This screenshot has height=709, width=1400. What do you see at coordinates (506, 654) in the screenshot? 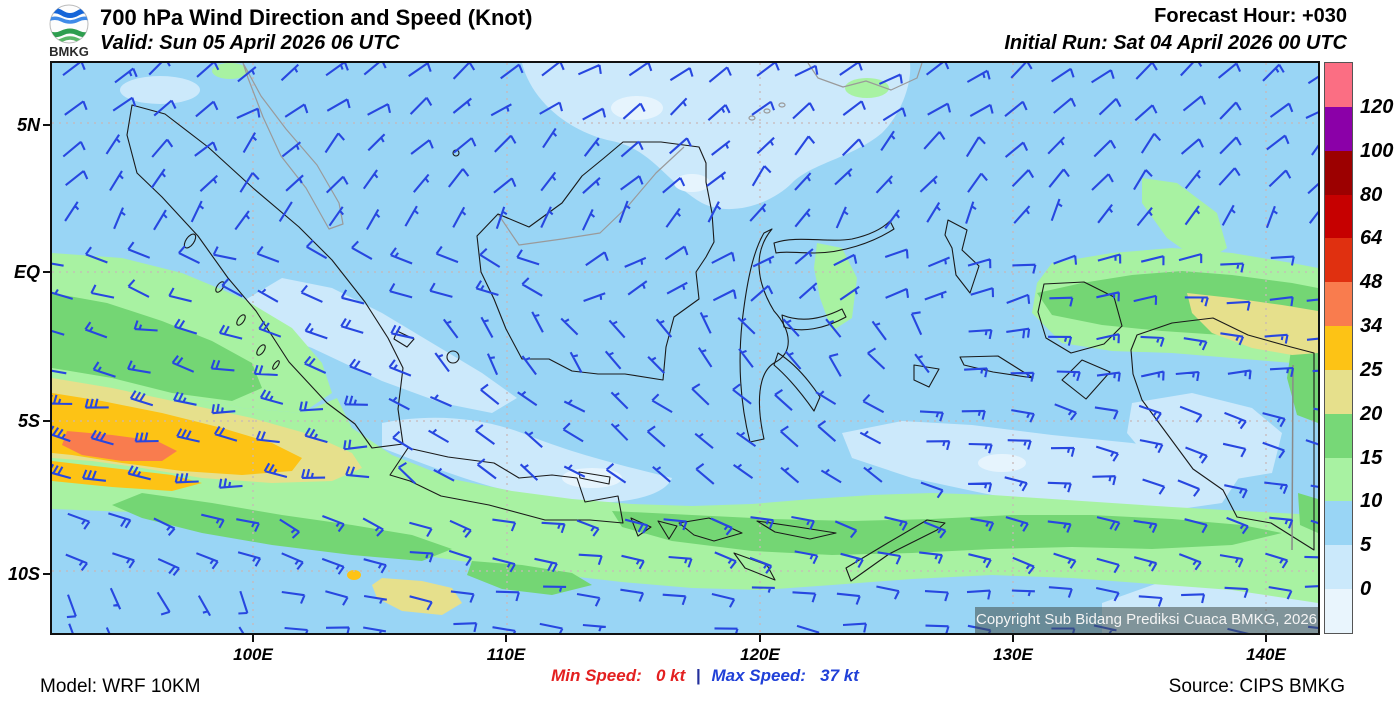
I see `lon-tick-label: 110E` at bounding box center [506, 654].